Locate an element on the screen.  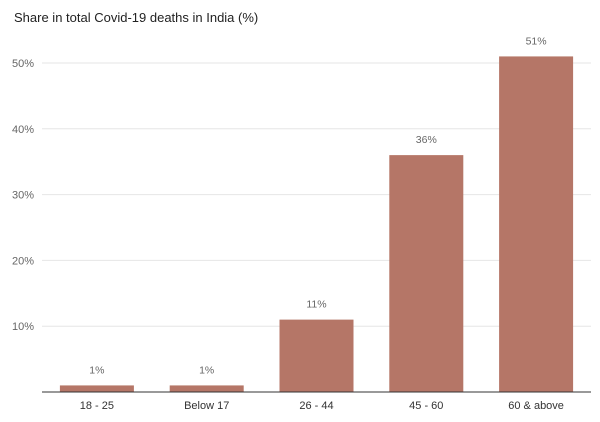
y-tick-label: 10% is located at coordinates (23, 327).